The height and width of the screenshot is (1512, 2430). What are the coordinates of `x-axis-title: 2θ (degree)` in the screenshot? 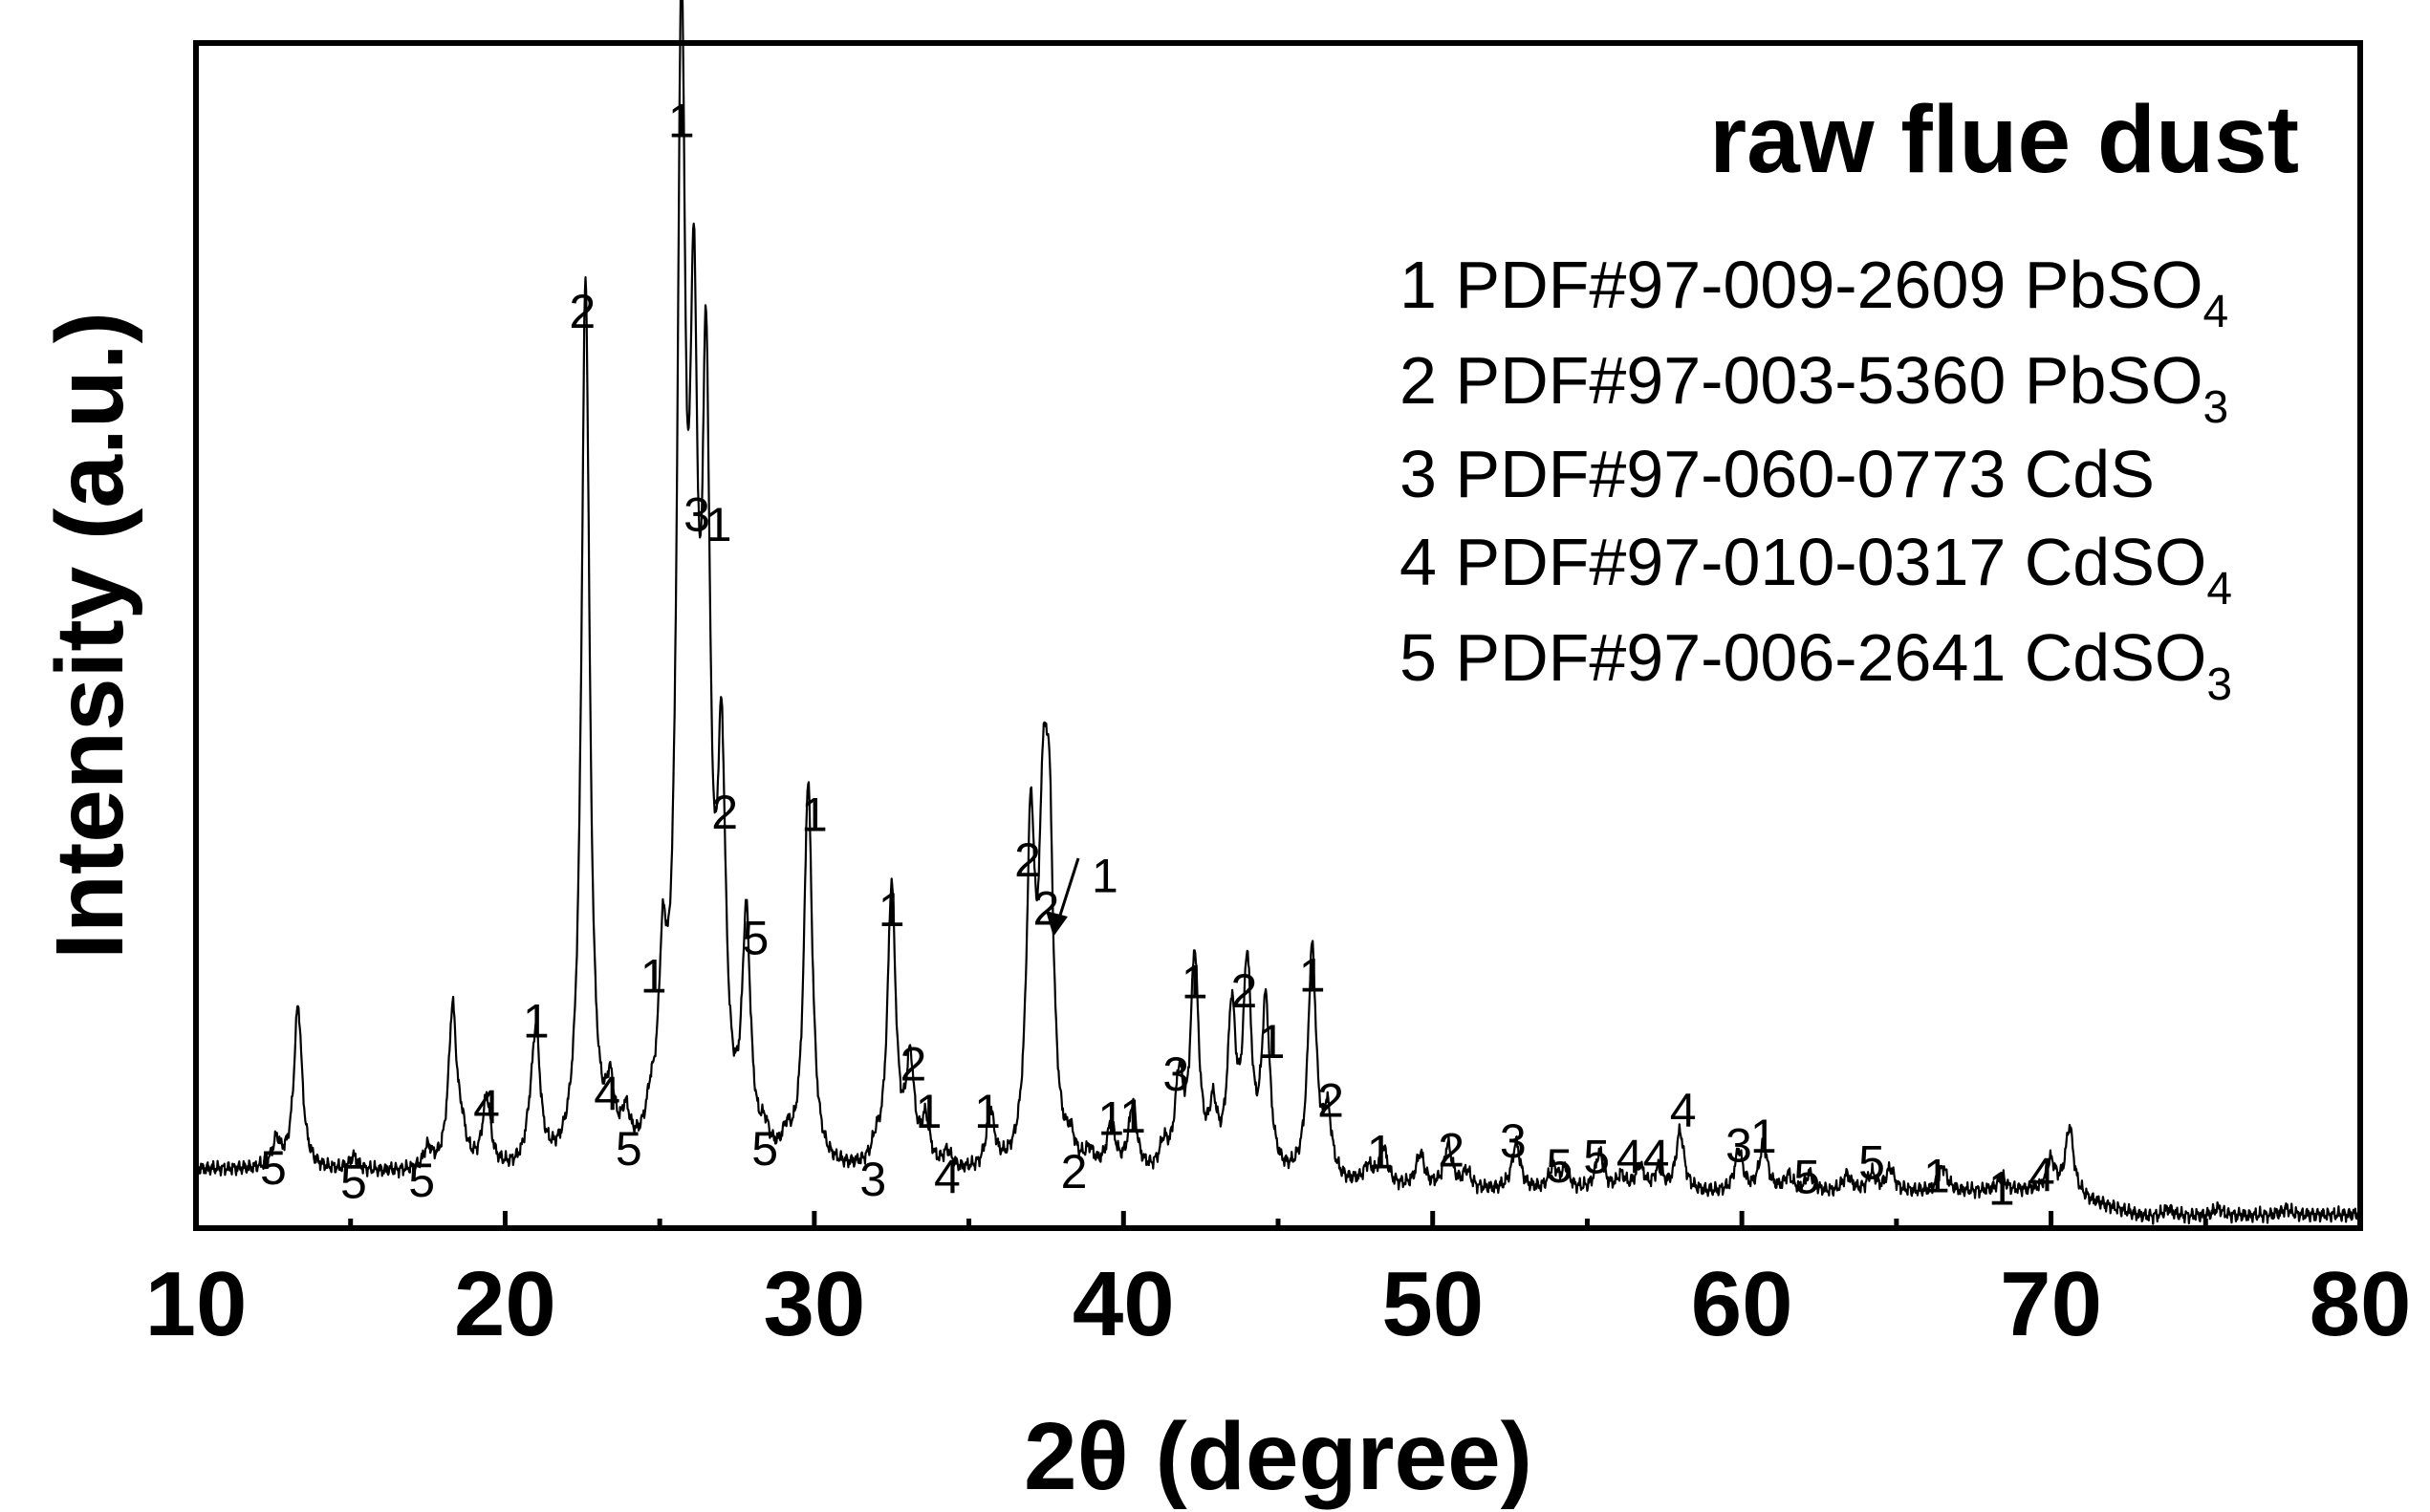 It's located at (1278, 1456).